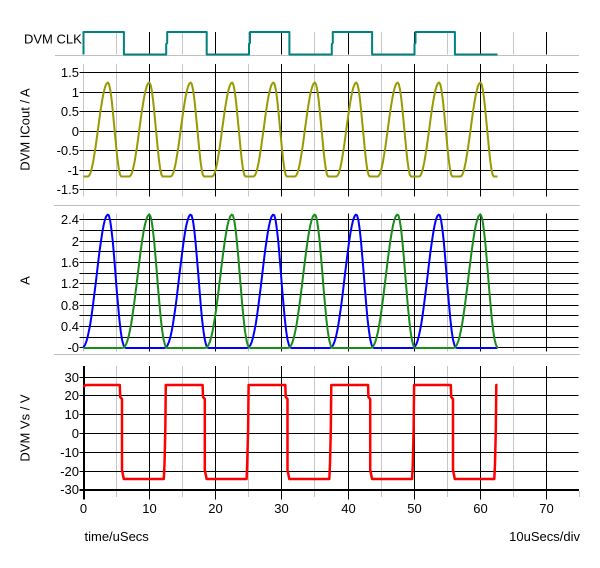 The width and height of the screenshot is (600, 568). Describe the element at coordinates (75, 241) in the screenshot. I see `svg-text: 2` at that location.